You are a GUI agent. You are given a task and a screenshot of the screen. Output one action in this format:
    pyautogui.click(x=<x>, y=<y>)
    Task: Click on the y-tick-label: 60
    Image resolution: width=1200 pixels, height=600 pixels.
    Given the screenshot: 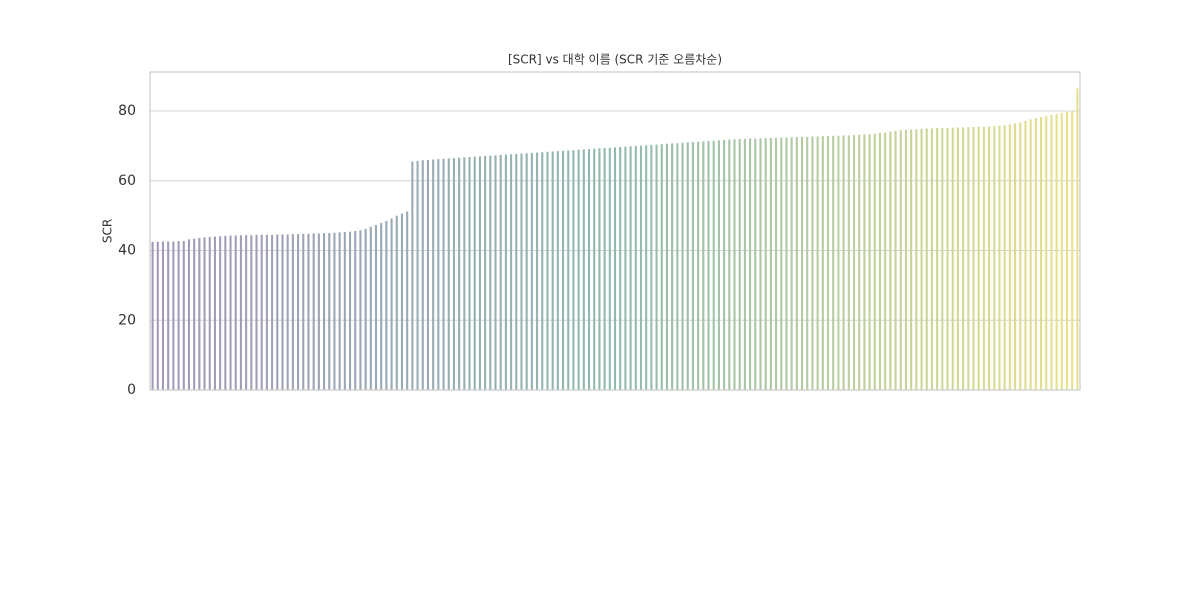 What is the action you would take?
    pyautogui.click(x=127, y=181)
    